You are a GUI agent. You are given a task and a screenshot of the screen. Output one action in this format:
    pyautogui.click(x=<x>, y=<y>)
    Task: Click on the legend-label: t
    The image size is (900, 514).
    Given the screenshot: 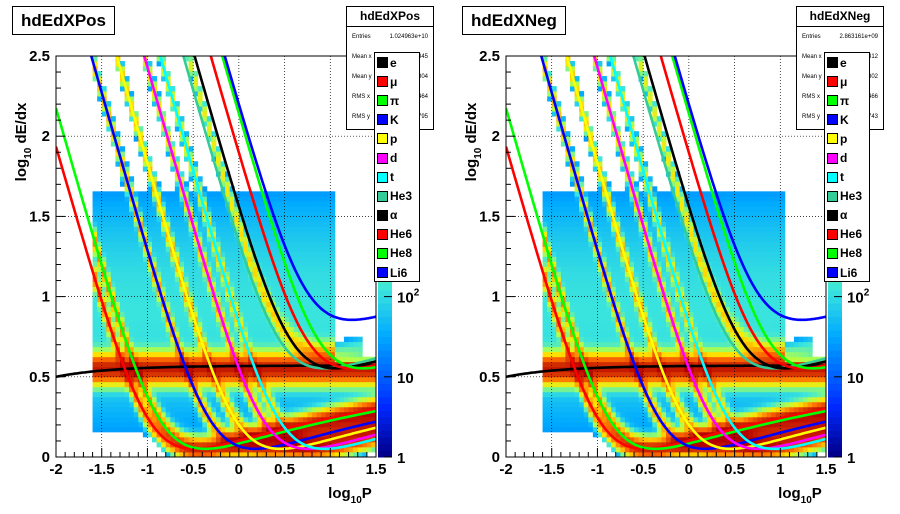 What is the action you would take?
    pyautogui.click(x=392, y=177)
    